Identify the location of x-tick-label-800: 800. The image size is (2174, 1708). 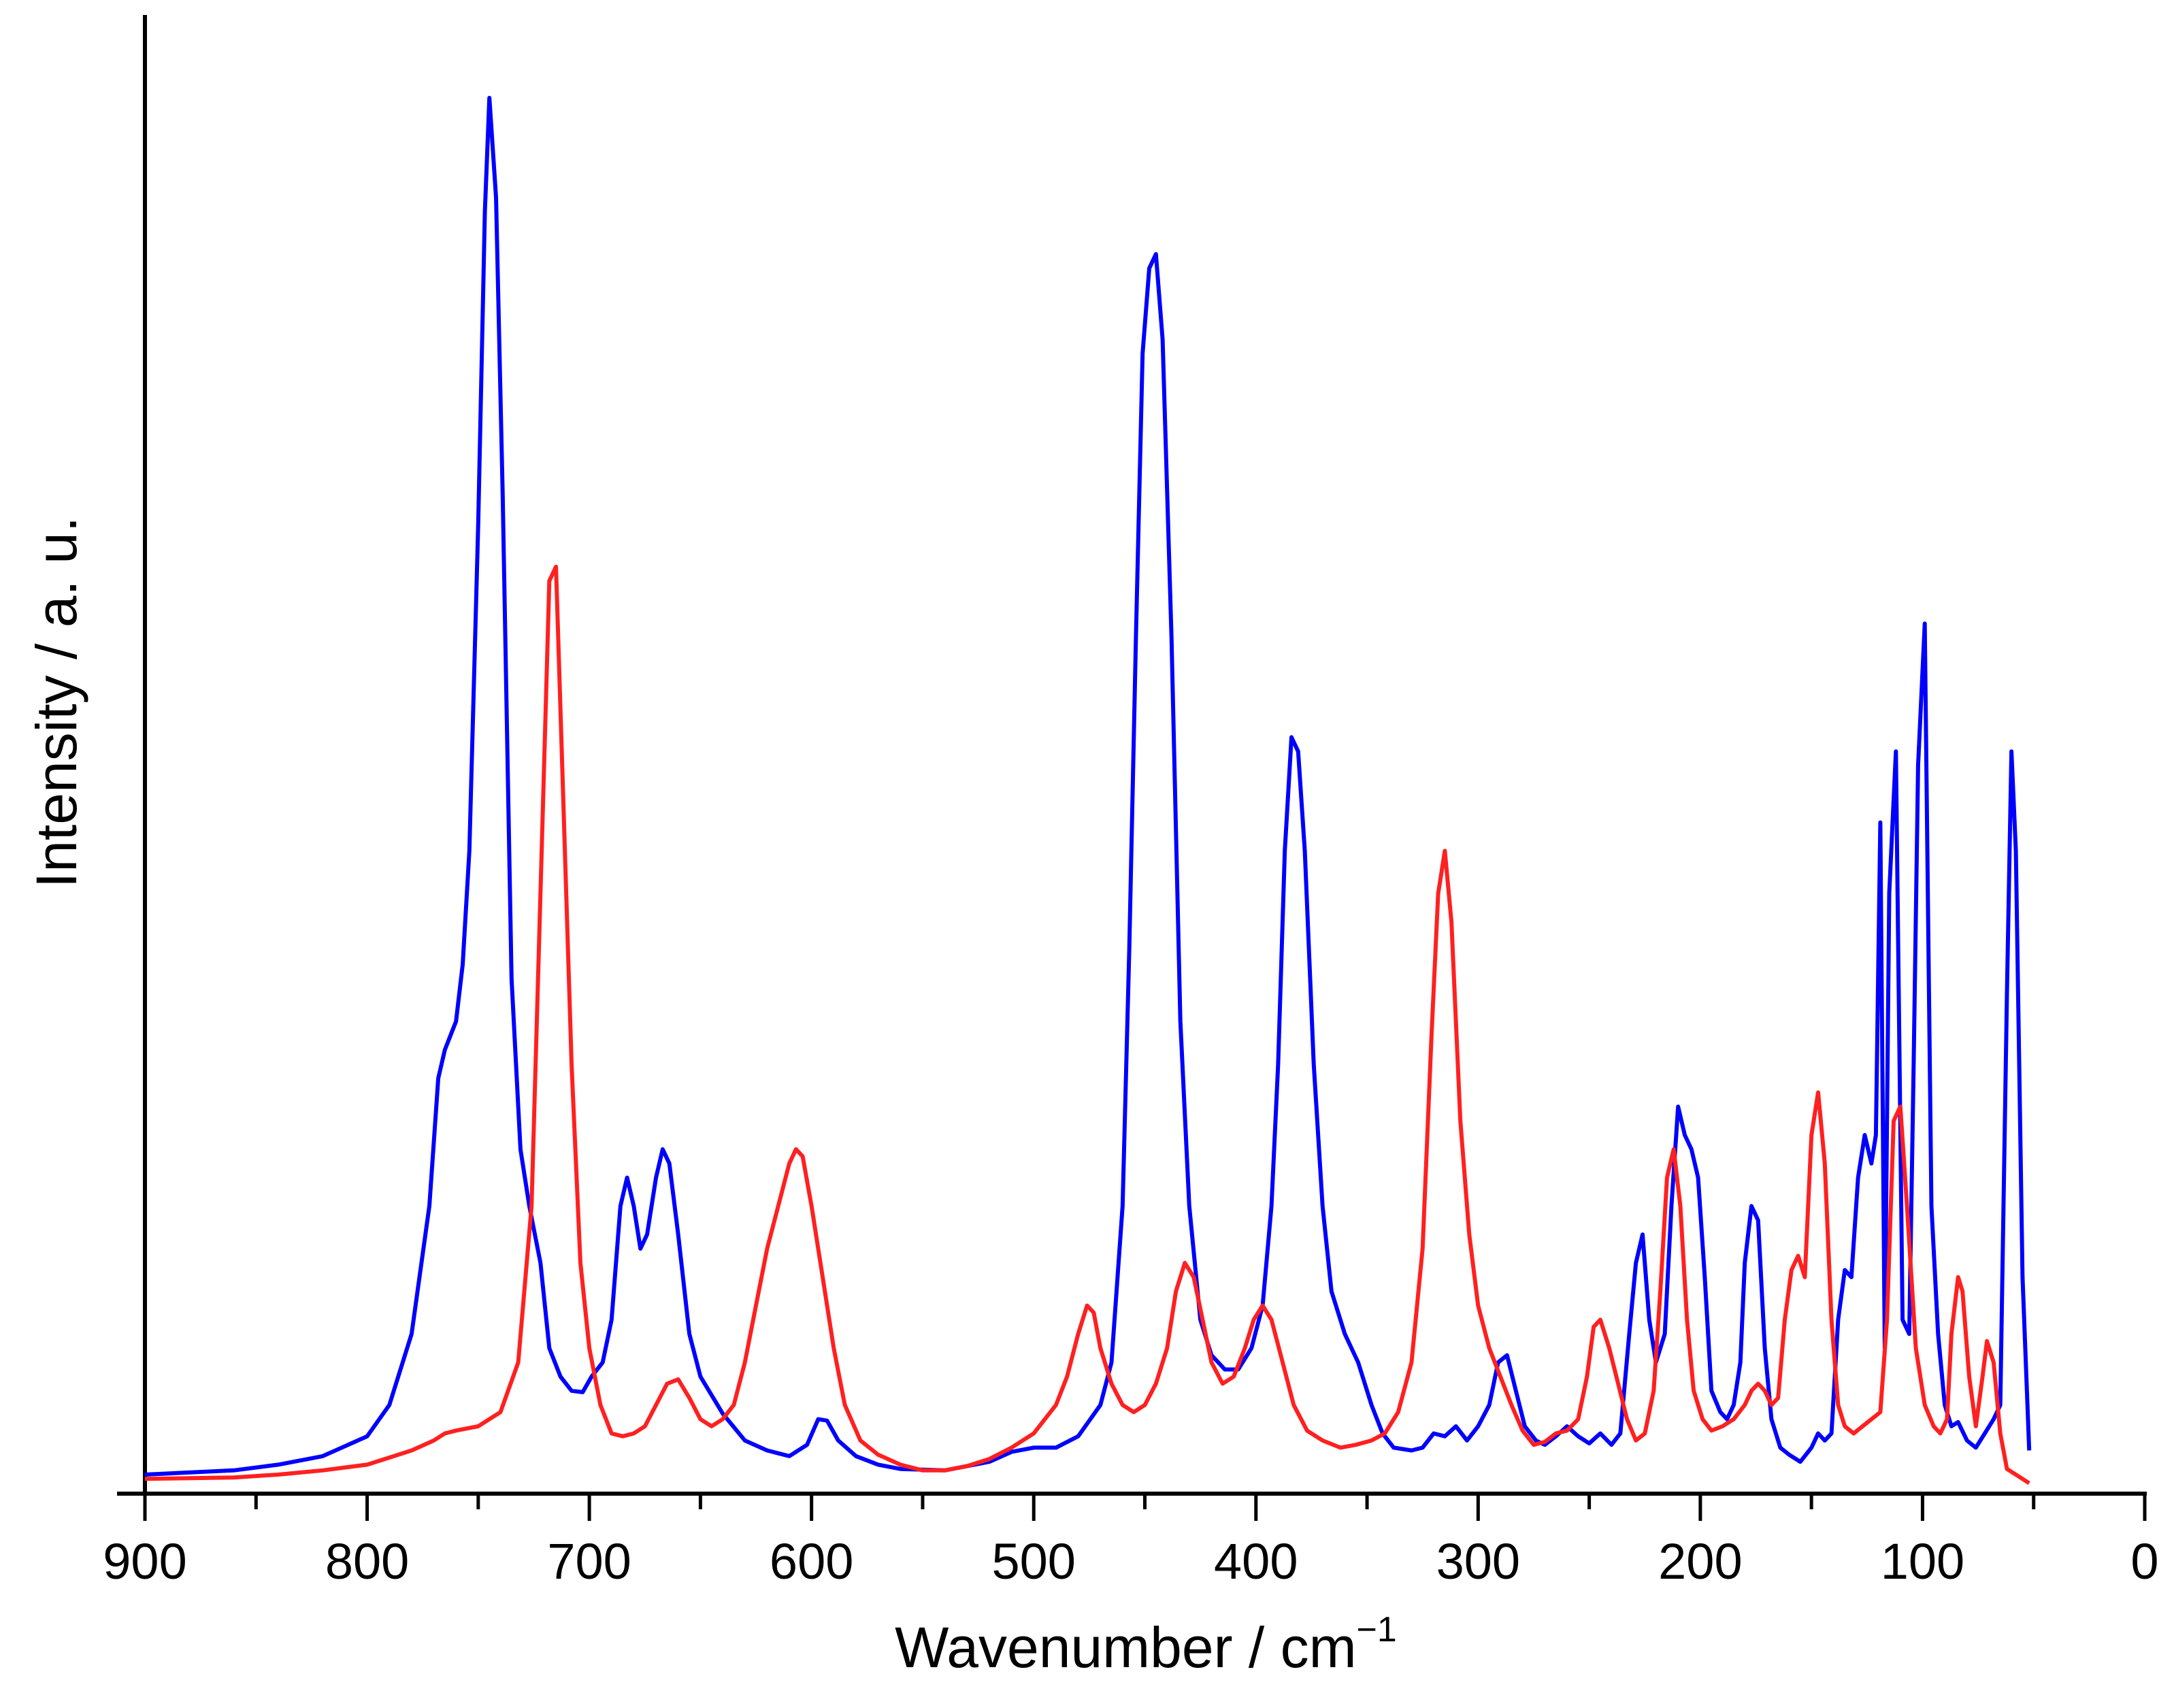
(367, 1561).